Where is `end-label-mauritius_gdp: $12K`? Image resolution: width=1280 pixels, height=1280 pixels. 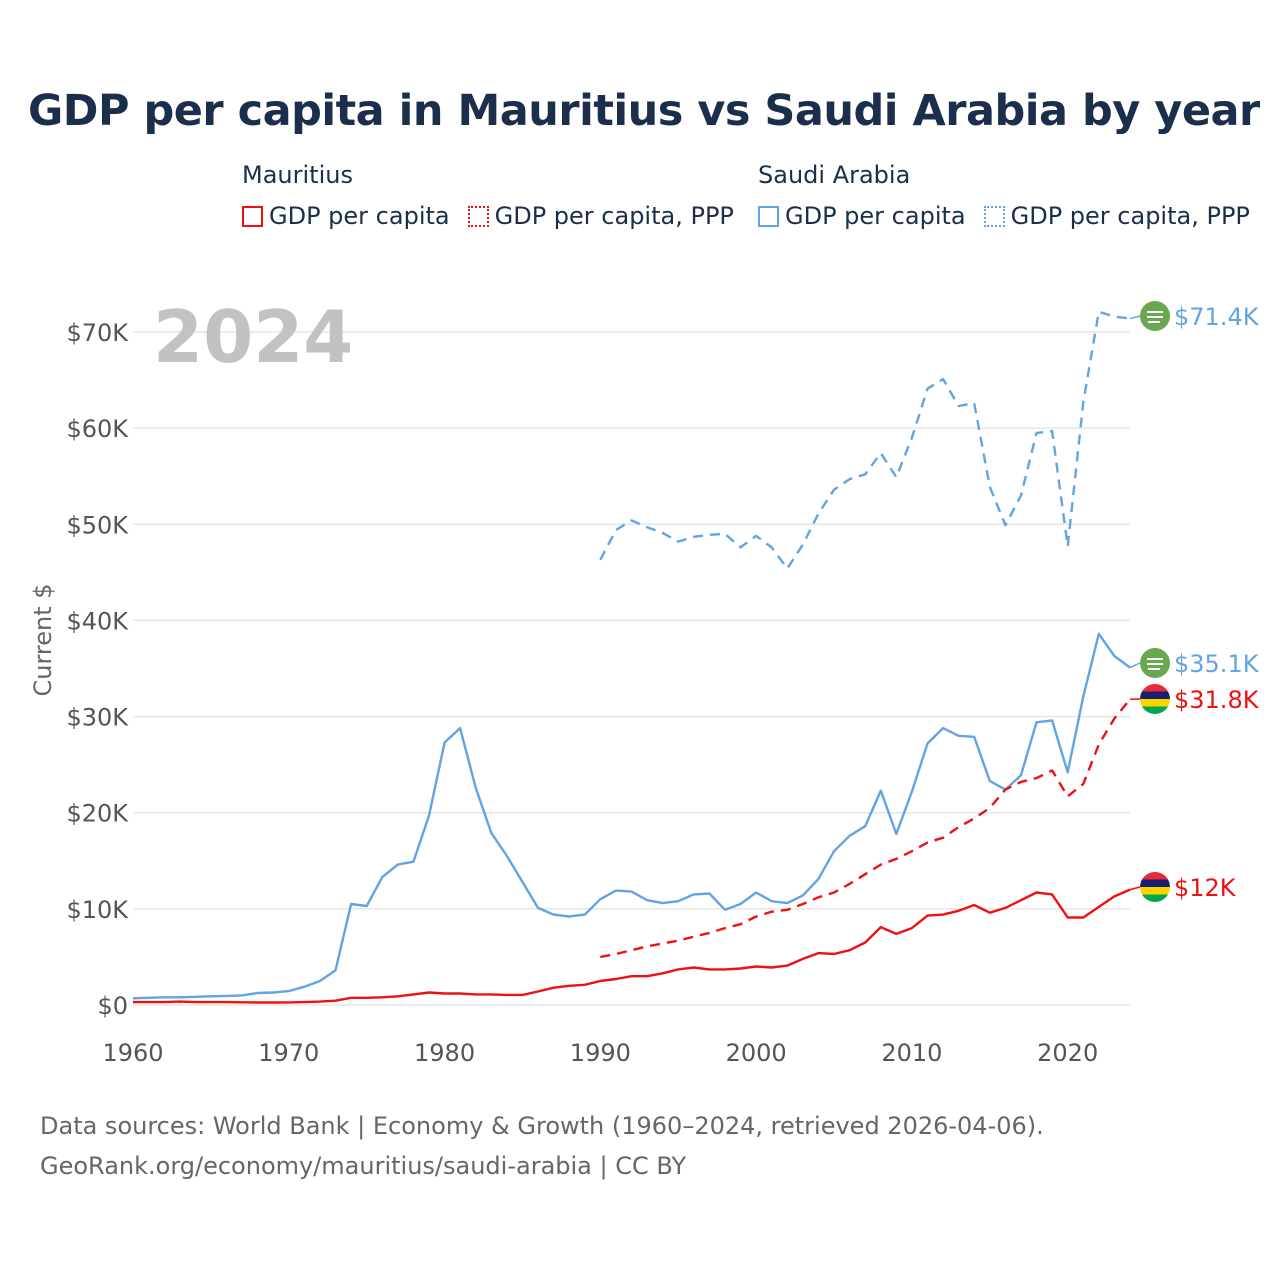
end-label-mauritius_gdp: $12K is located at coordinates (1205, 888).